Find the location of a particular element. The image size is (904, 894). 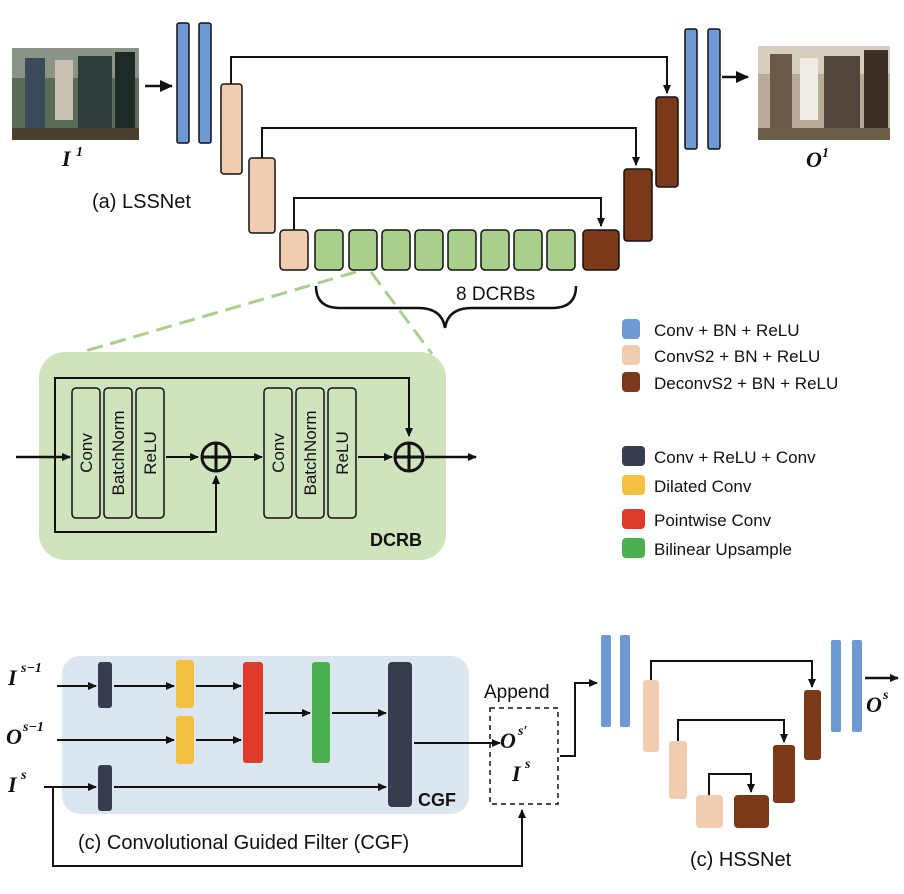

bypass-connection is located at coordinates (289, 827).